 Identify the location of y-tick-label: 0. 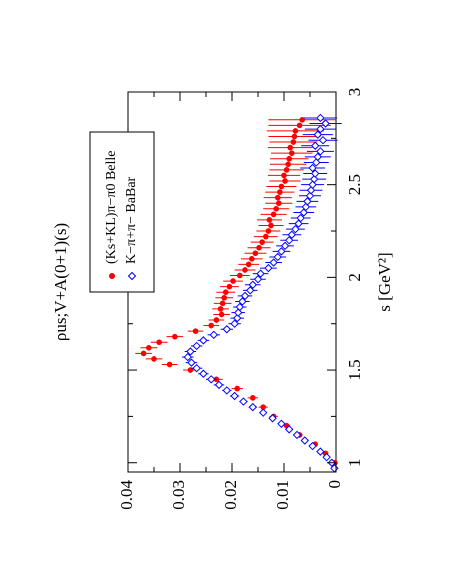
(334, 484).